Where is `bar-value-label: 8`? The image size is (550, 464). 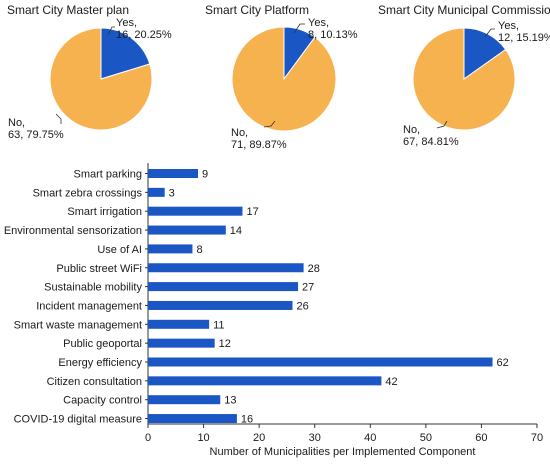 bar-value-label: 8 is located at coordinates (199, 250).